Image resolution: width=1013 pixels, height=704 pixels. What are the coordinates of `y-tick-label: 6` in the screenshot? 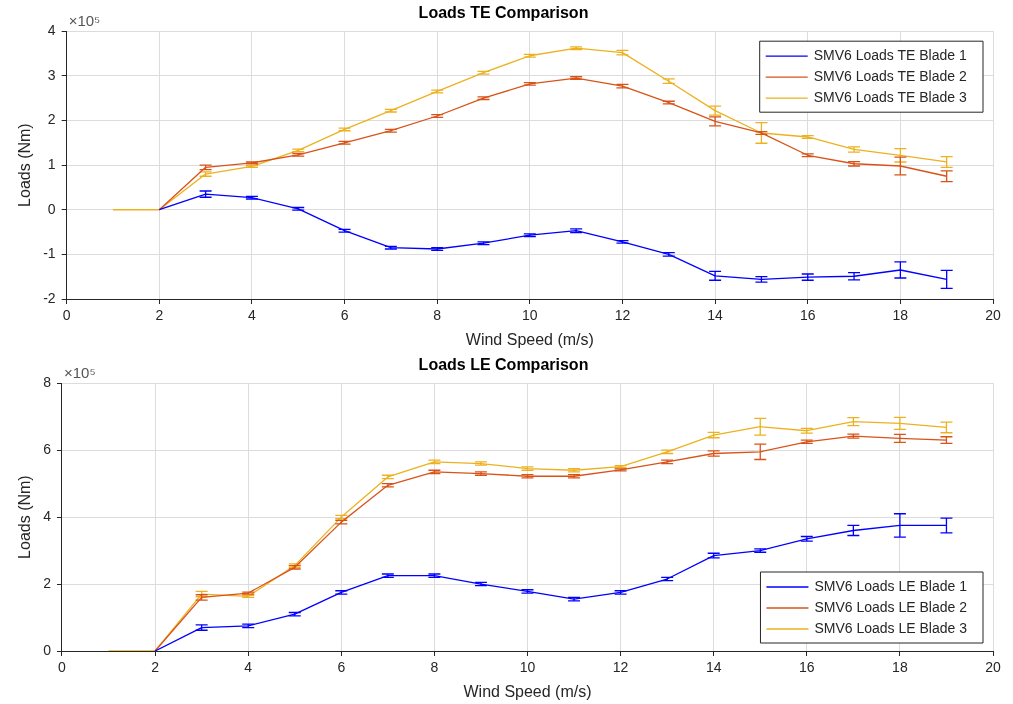 It's located at (47, 449).